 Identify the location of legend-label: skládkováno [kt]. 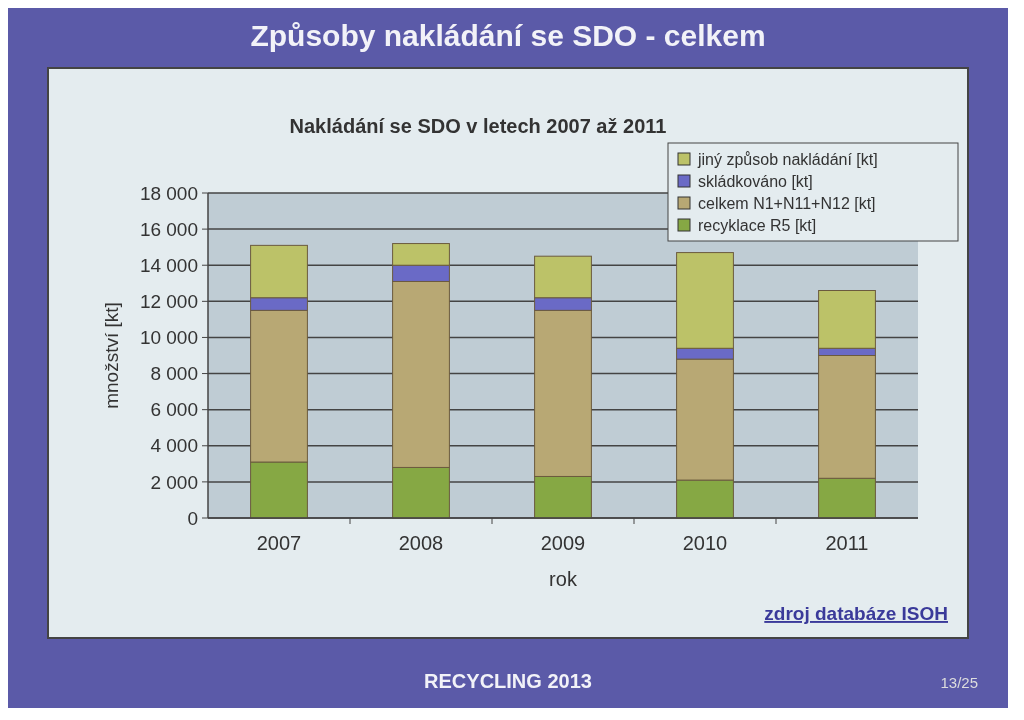
(755, 181).